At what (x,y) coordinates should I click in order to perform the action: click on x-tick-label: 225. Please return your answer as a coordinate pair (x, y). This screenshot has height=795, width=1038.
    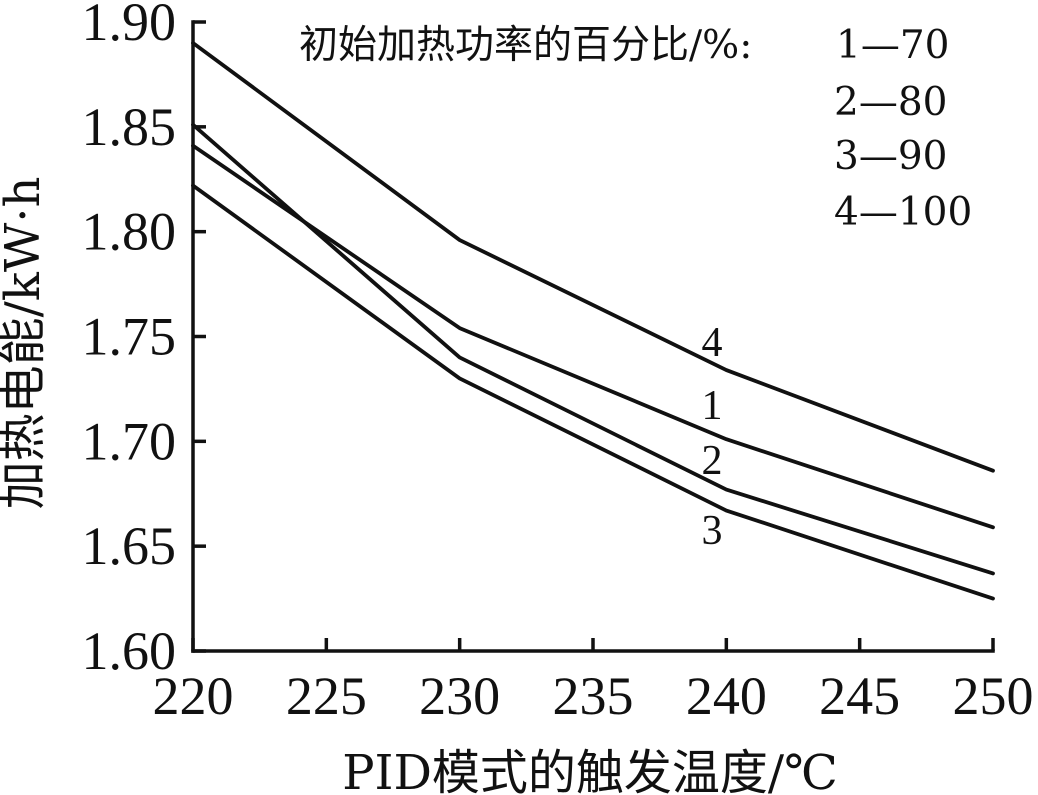
    Looking at the image, I should click on (326, 696).